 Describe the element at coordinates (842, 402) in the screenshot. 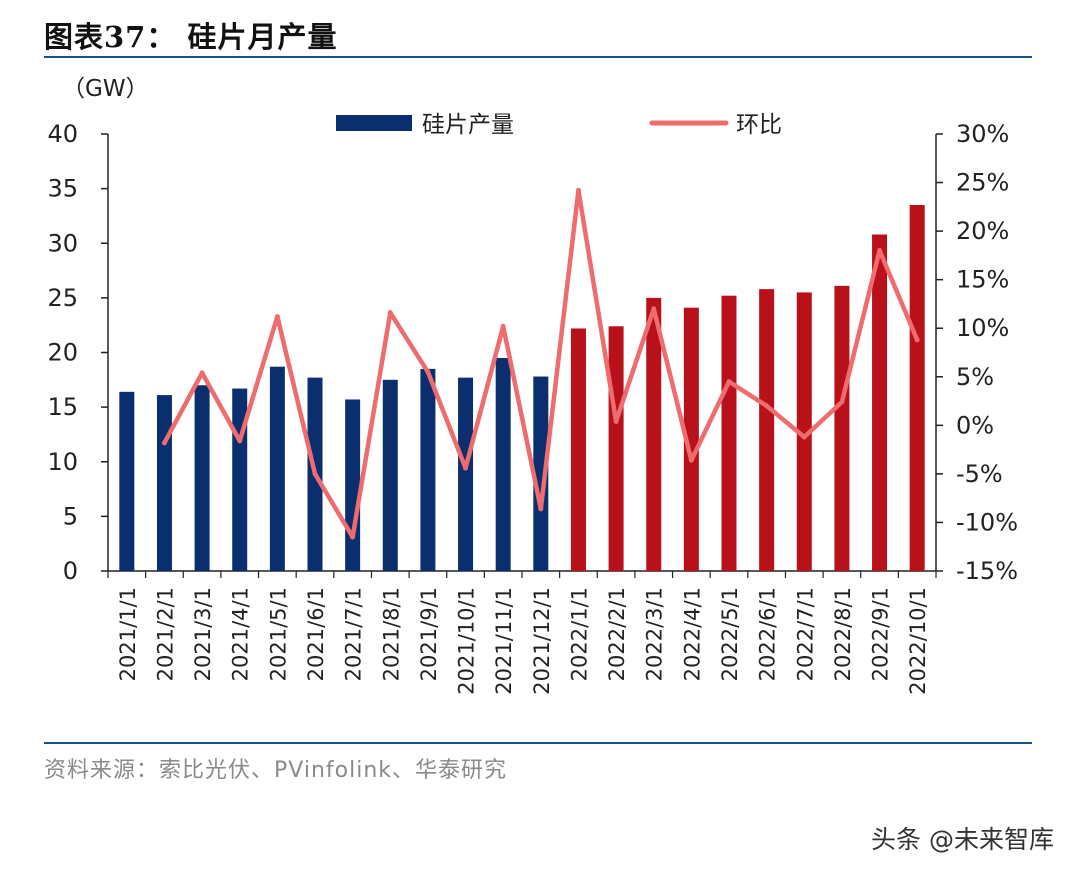

I see `line-point-2022/8/1` at that location.